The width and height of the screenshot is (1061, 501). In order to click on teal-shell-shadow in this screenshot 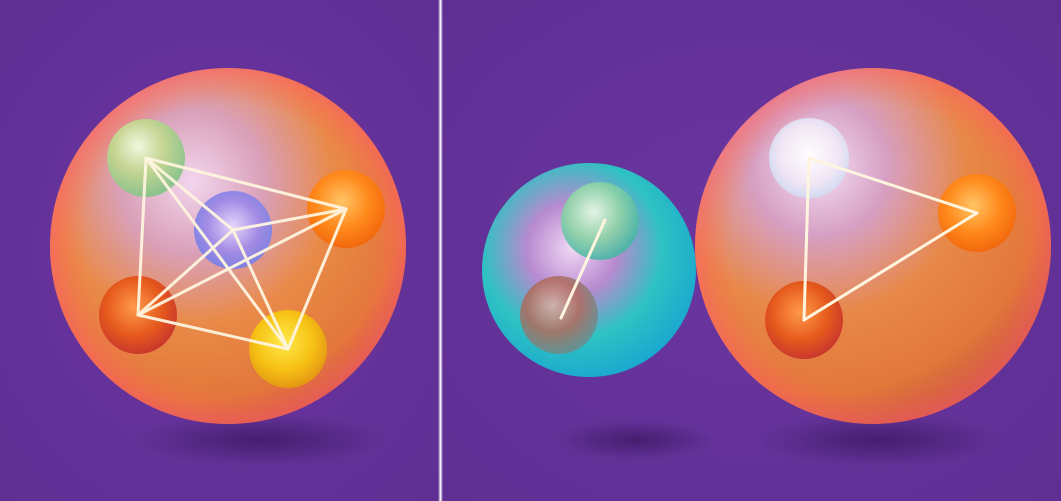, I will do `click(635, 440)`.